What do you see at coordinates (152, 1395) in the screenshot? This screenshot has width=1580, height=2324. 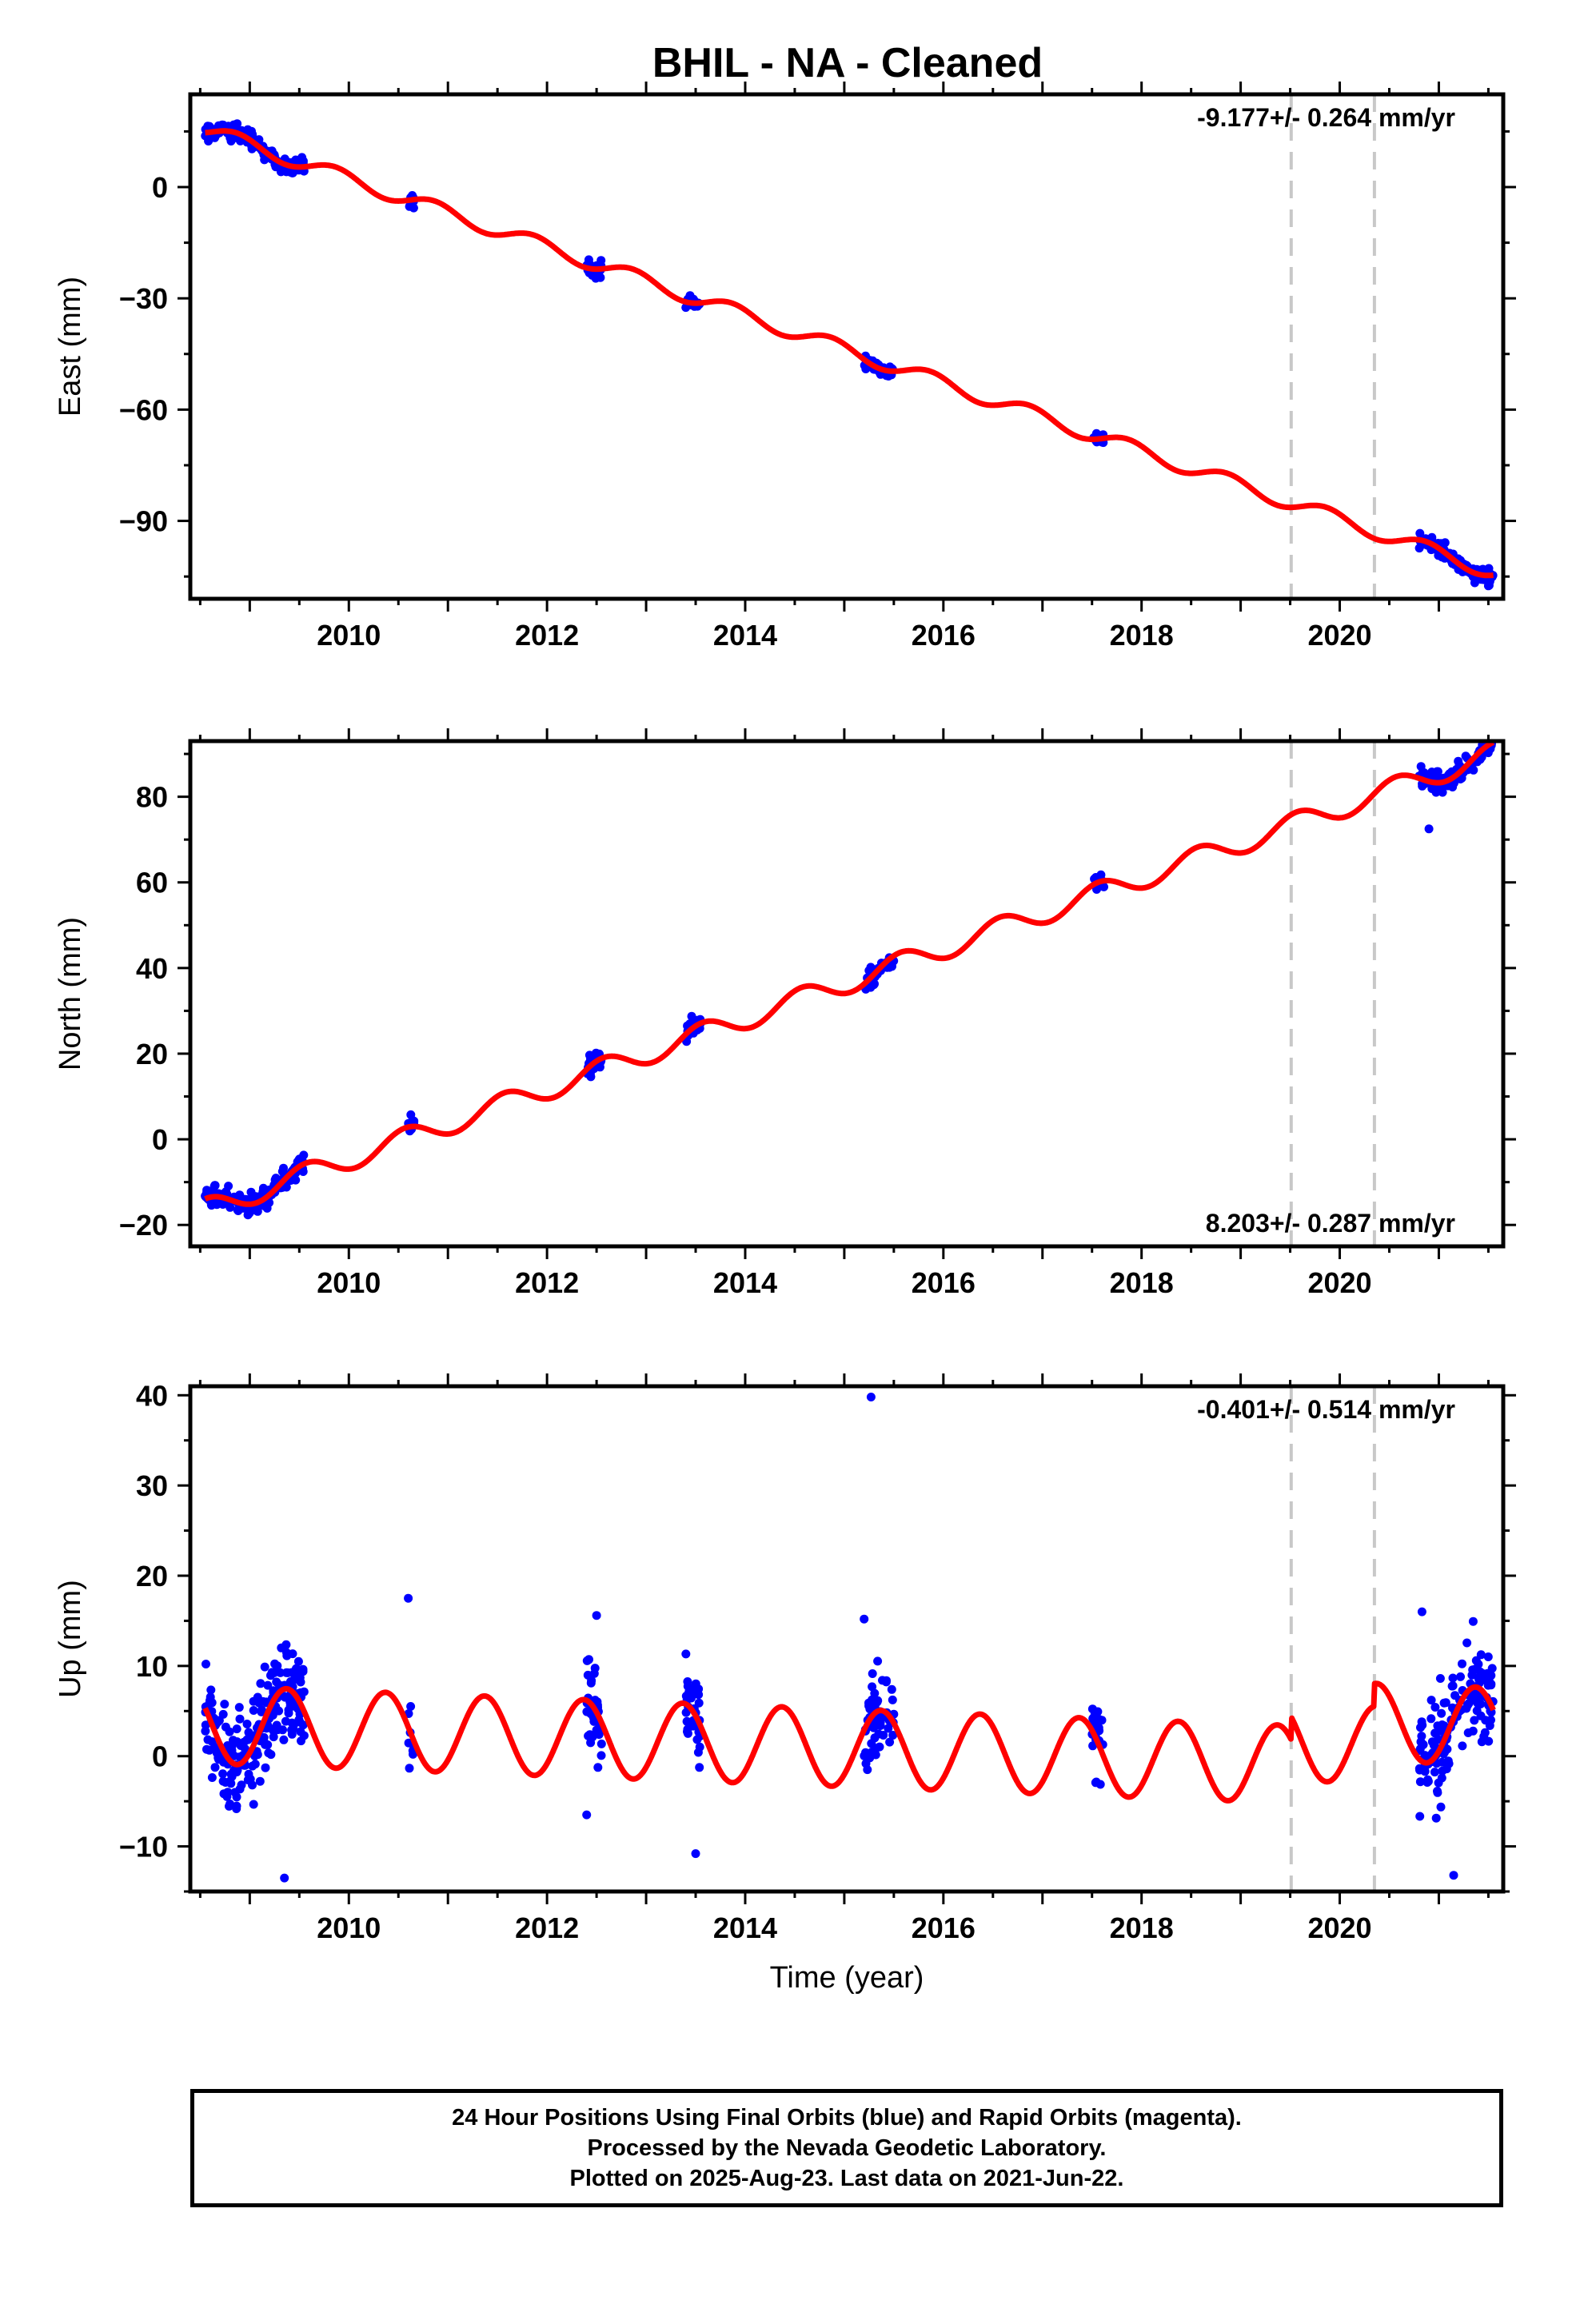 I see `up-ytick-label-5: 40` at bounding box center [152, 1395].